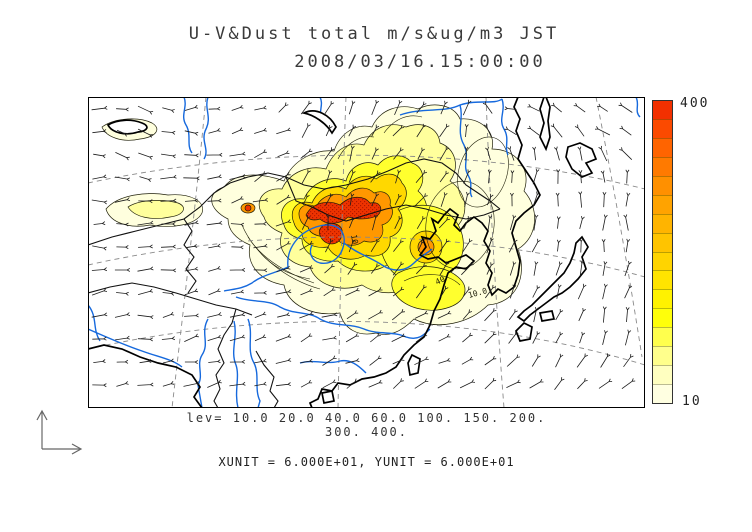  What do you see at coordinates (692, 401) in the screenshot?
I see `colorbar-min-label: 10` at bounding box center [692, 401].